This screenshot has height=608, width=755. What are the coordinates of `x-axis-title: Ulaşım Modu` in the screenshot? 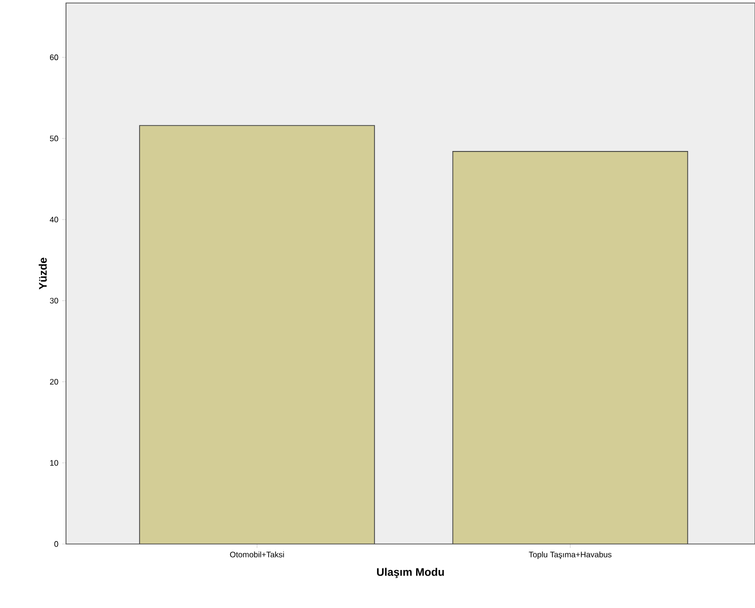 It's located at (410, 573).